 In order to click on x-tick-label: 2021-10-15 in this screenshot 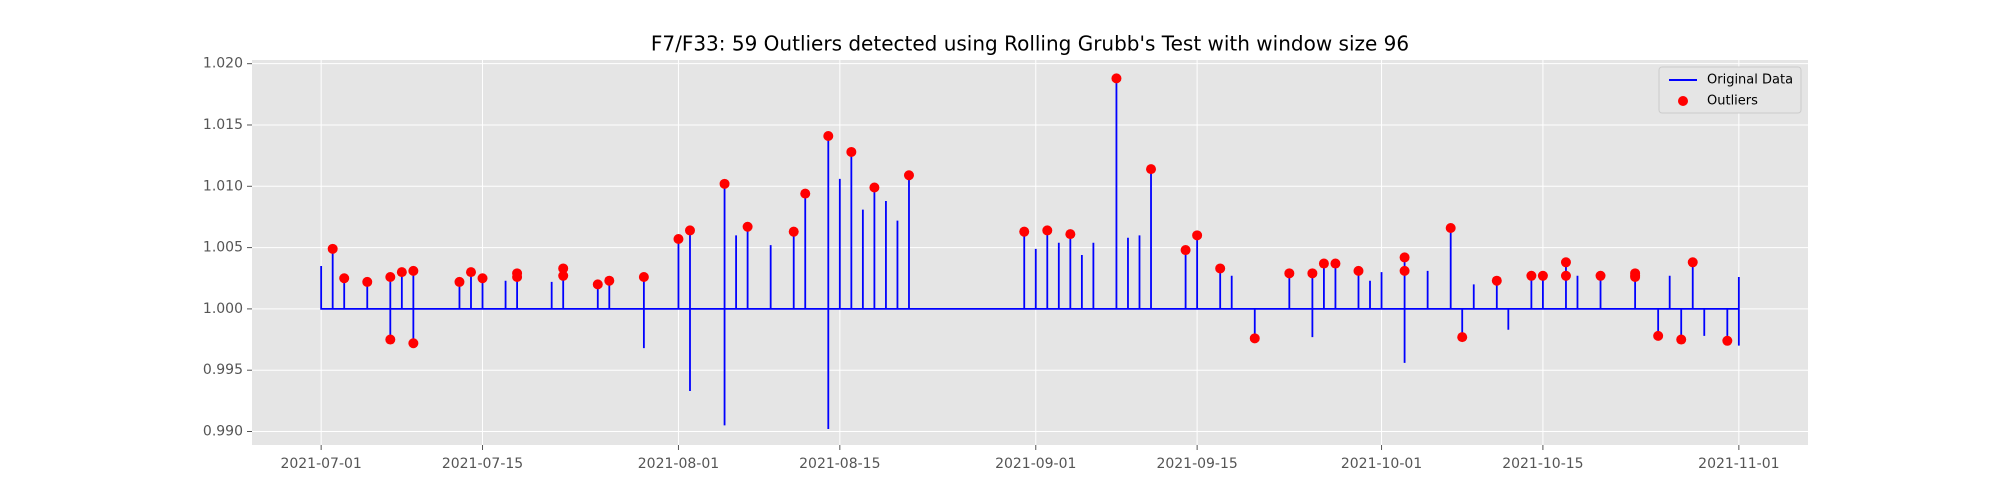, I will do `click(1542, 464)`.